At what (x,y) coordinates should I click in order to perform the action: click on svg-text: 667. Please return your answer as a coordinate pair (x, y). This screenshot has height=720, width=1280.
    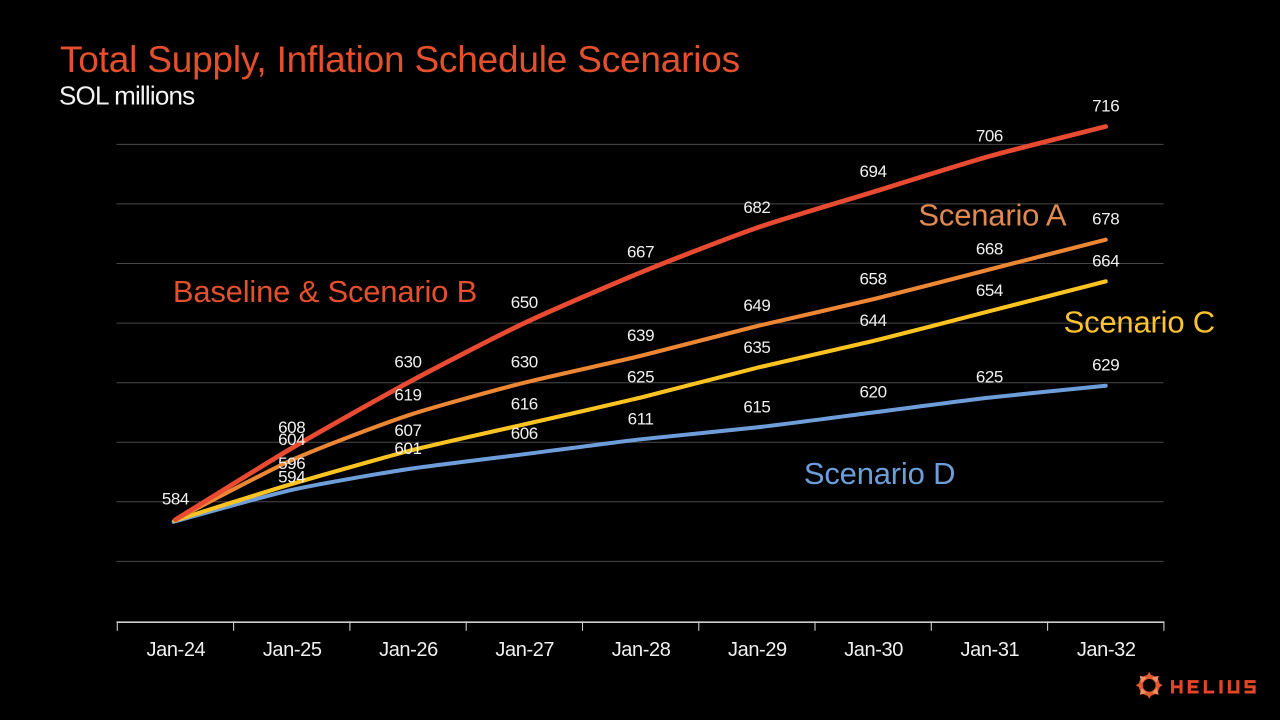
    Looking at the image, I should click on (640, 252).